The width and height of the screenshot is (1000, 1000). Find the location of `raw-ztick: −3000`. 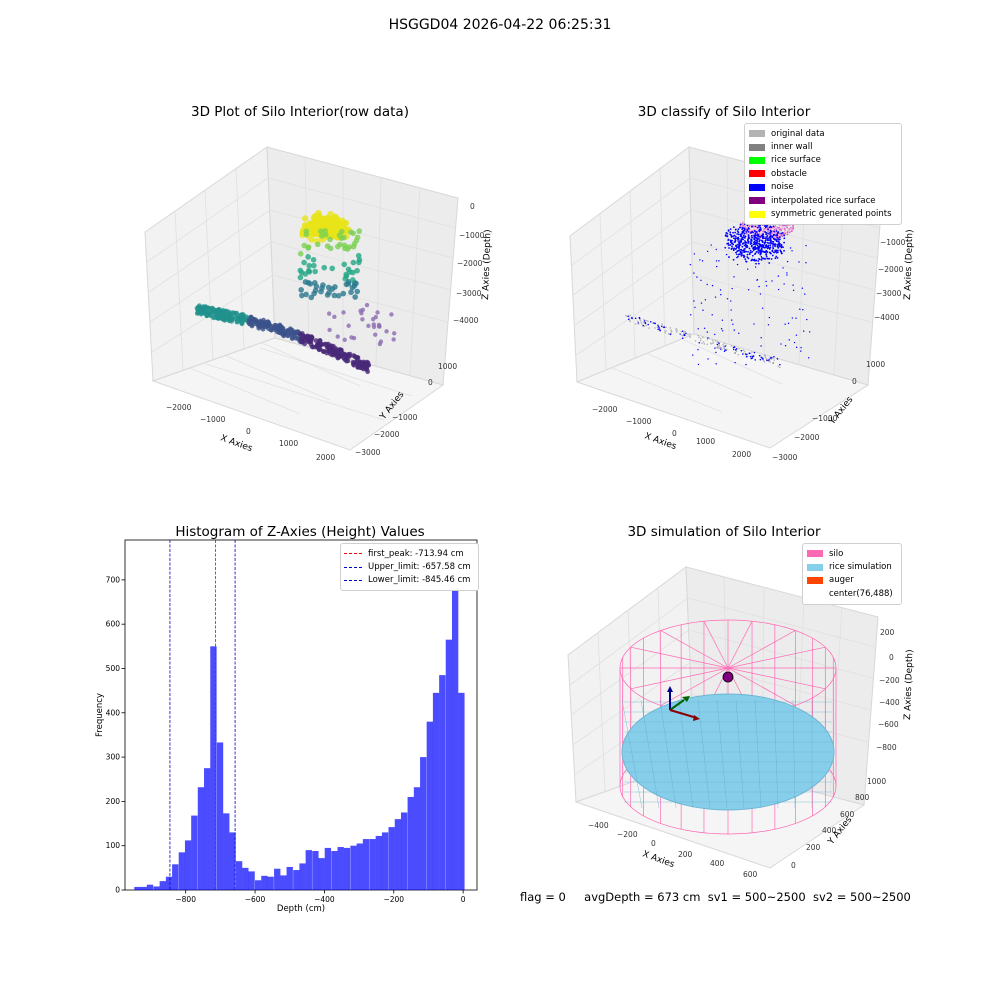

raw-ztick: −3000 is located at coordinates (469, 293).